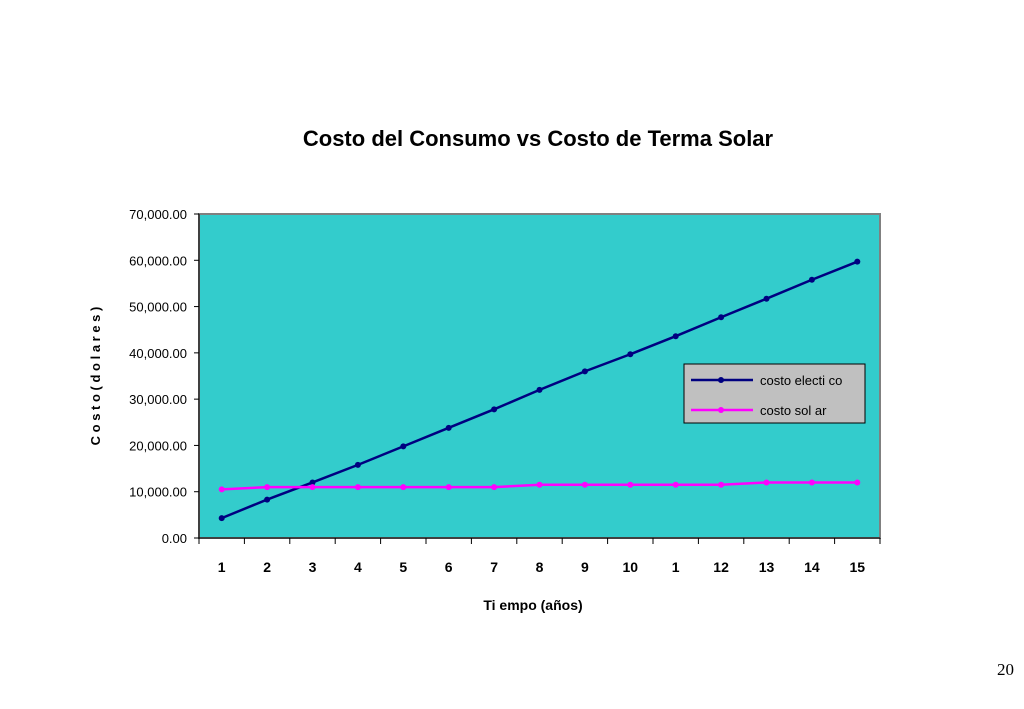 This screenshot has height=709, width=1024. I want to click on legend: costo electi co costo sol ar, so click(774, 393).